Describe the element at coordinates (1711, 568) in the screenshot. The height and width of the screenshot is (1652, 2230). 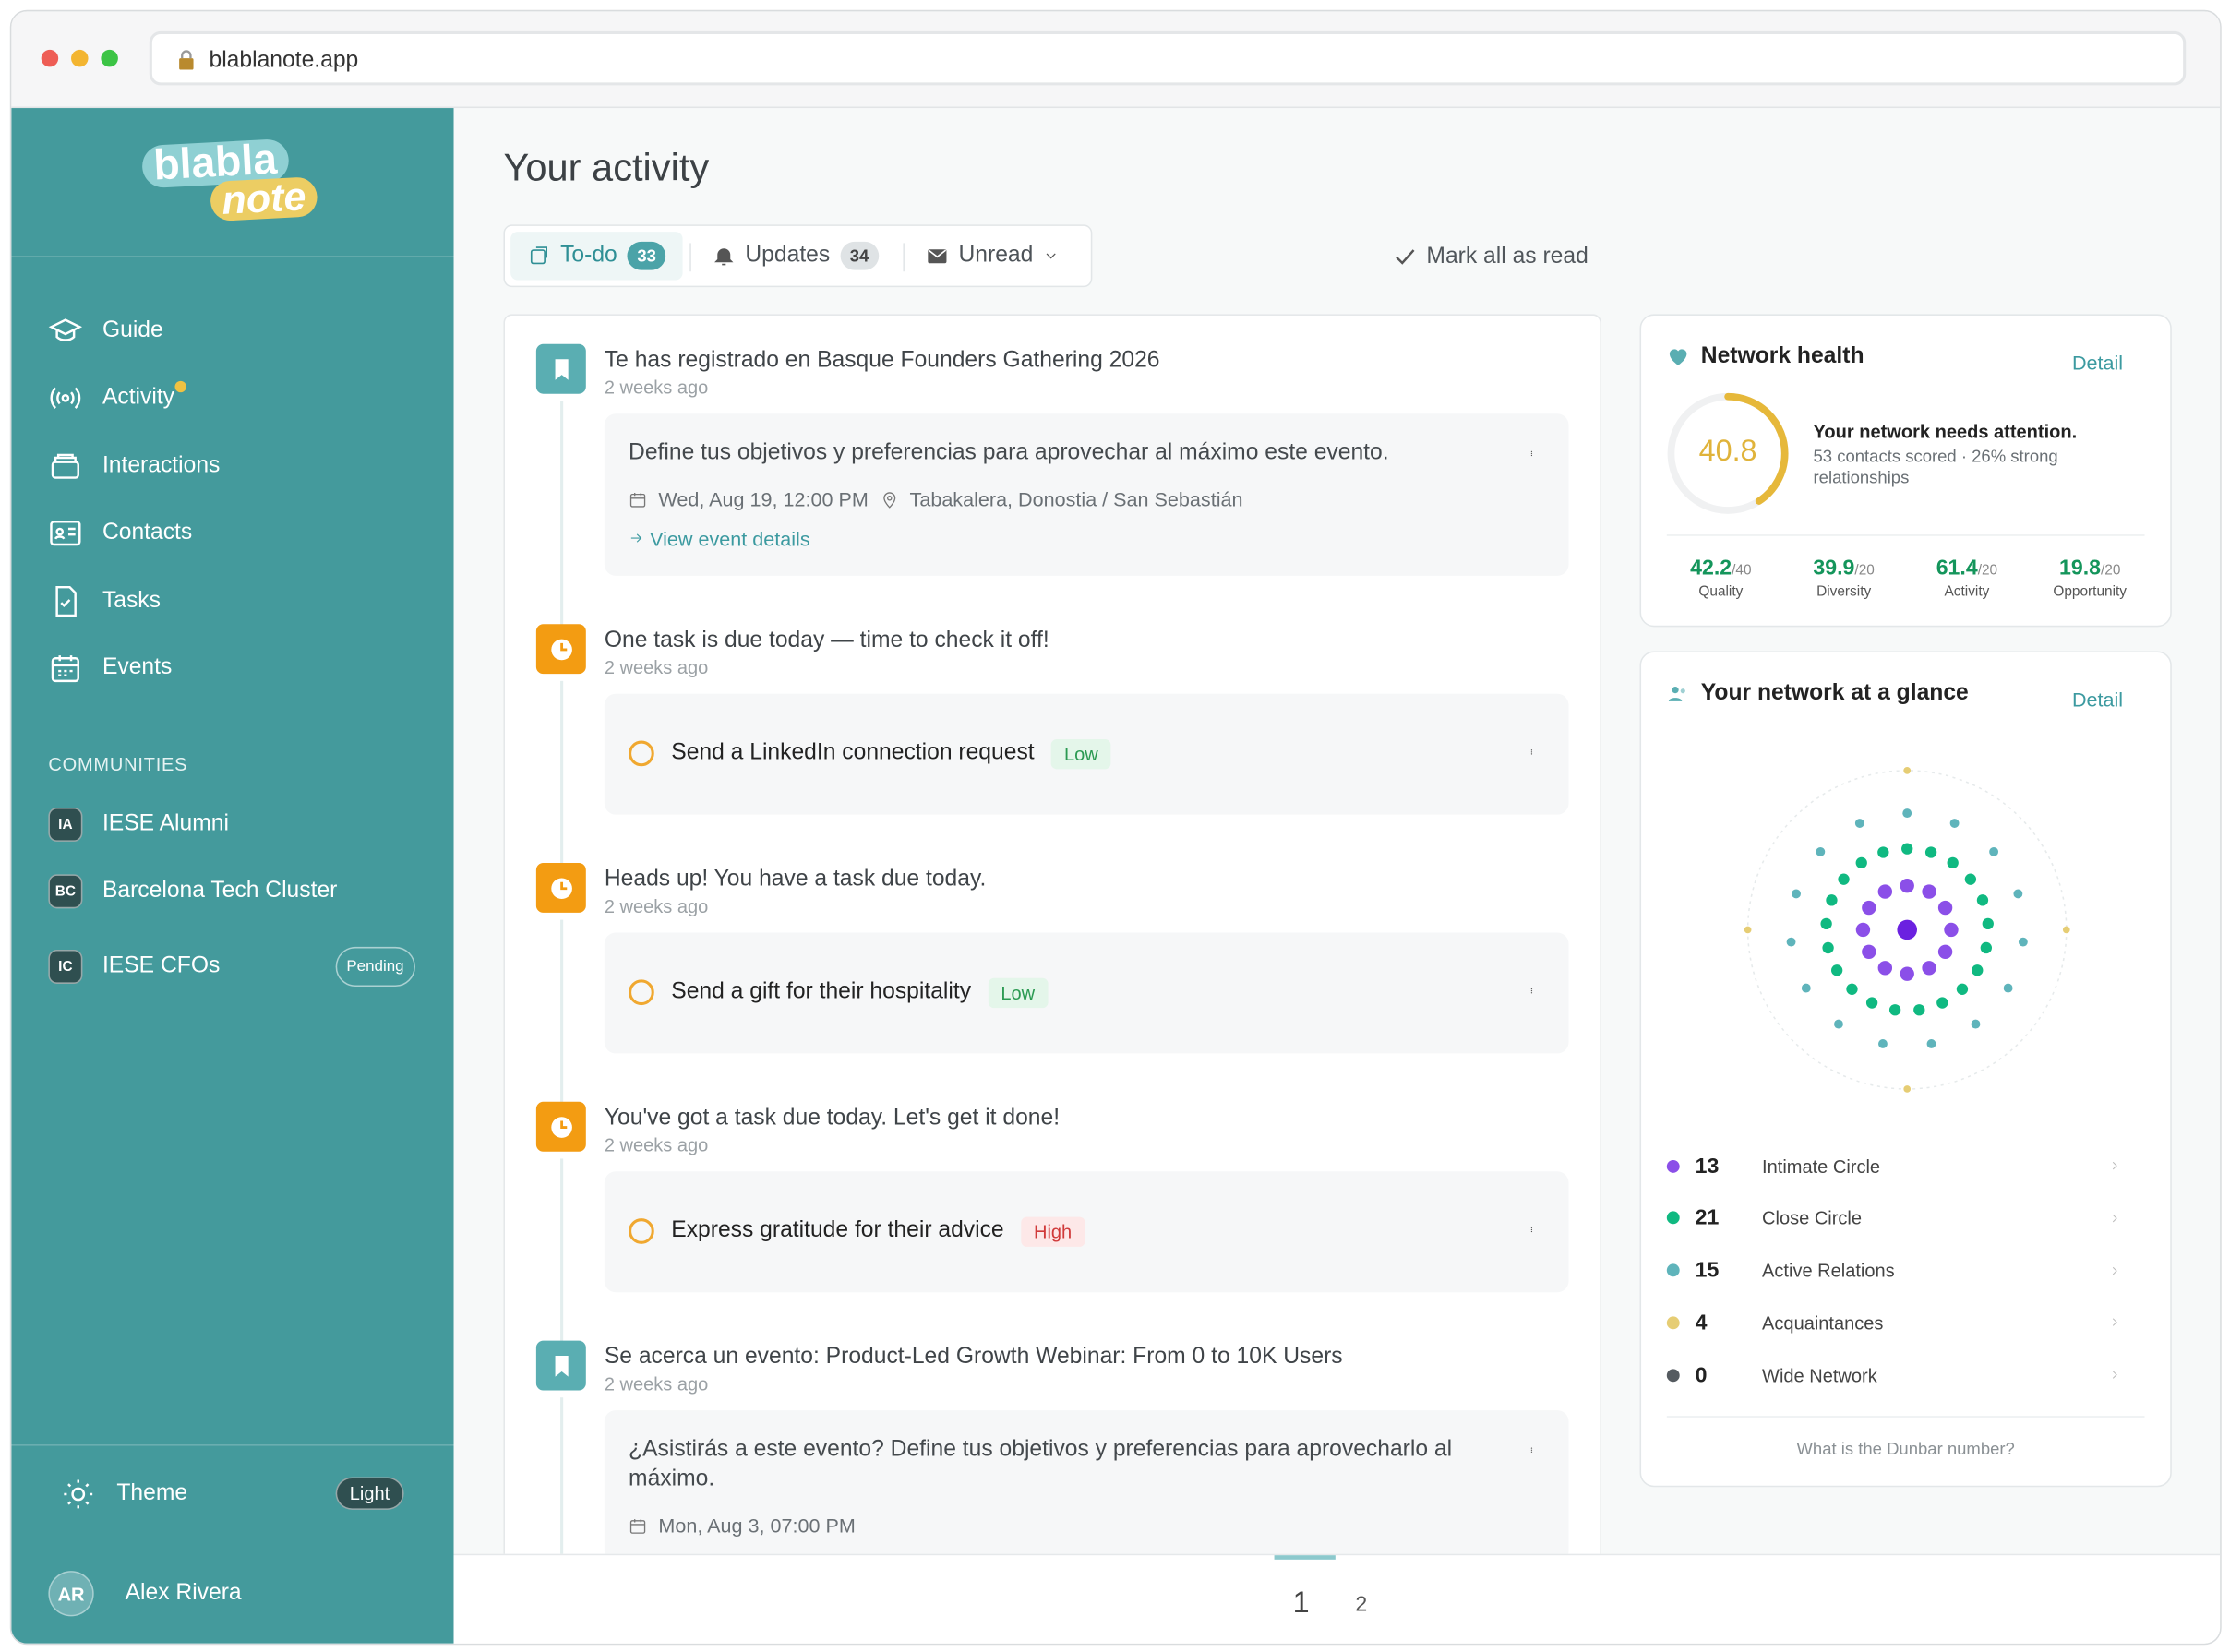
I see `metric-number: 42.2` at that location.